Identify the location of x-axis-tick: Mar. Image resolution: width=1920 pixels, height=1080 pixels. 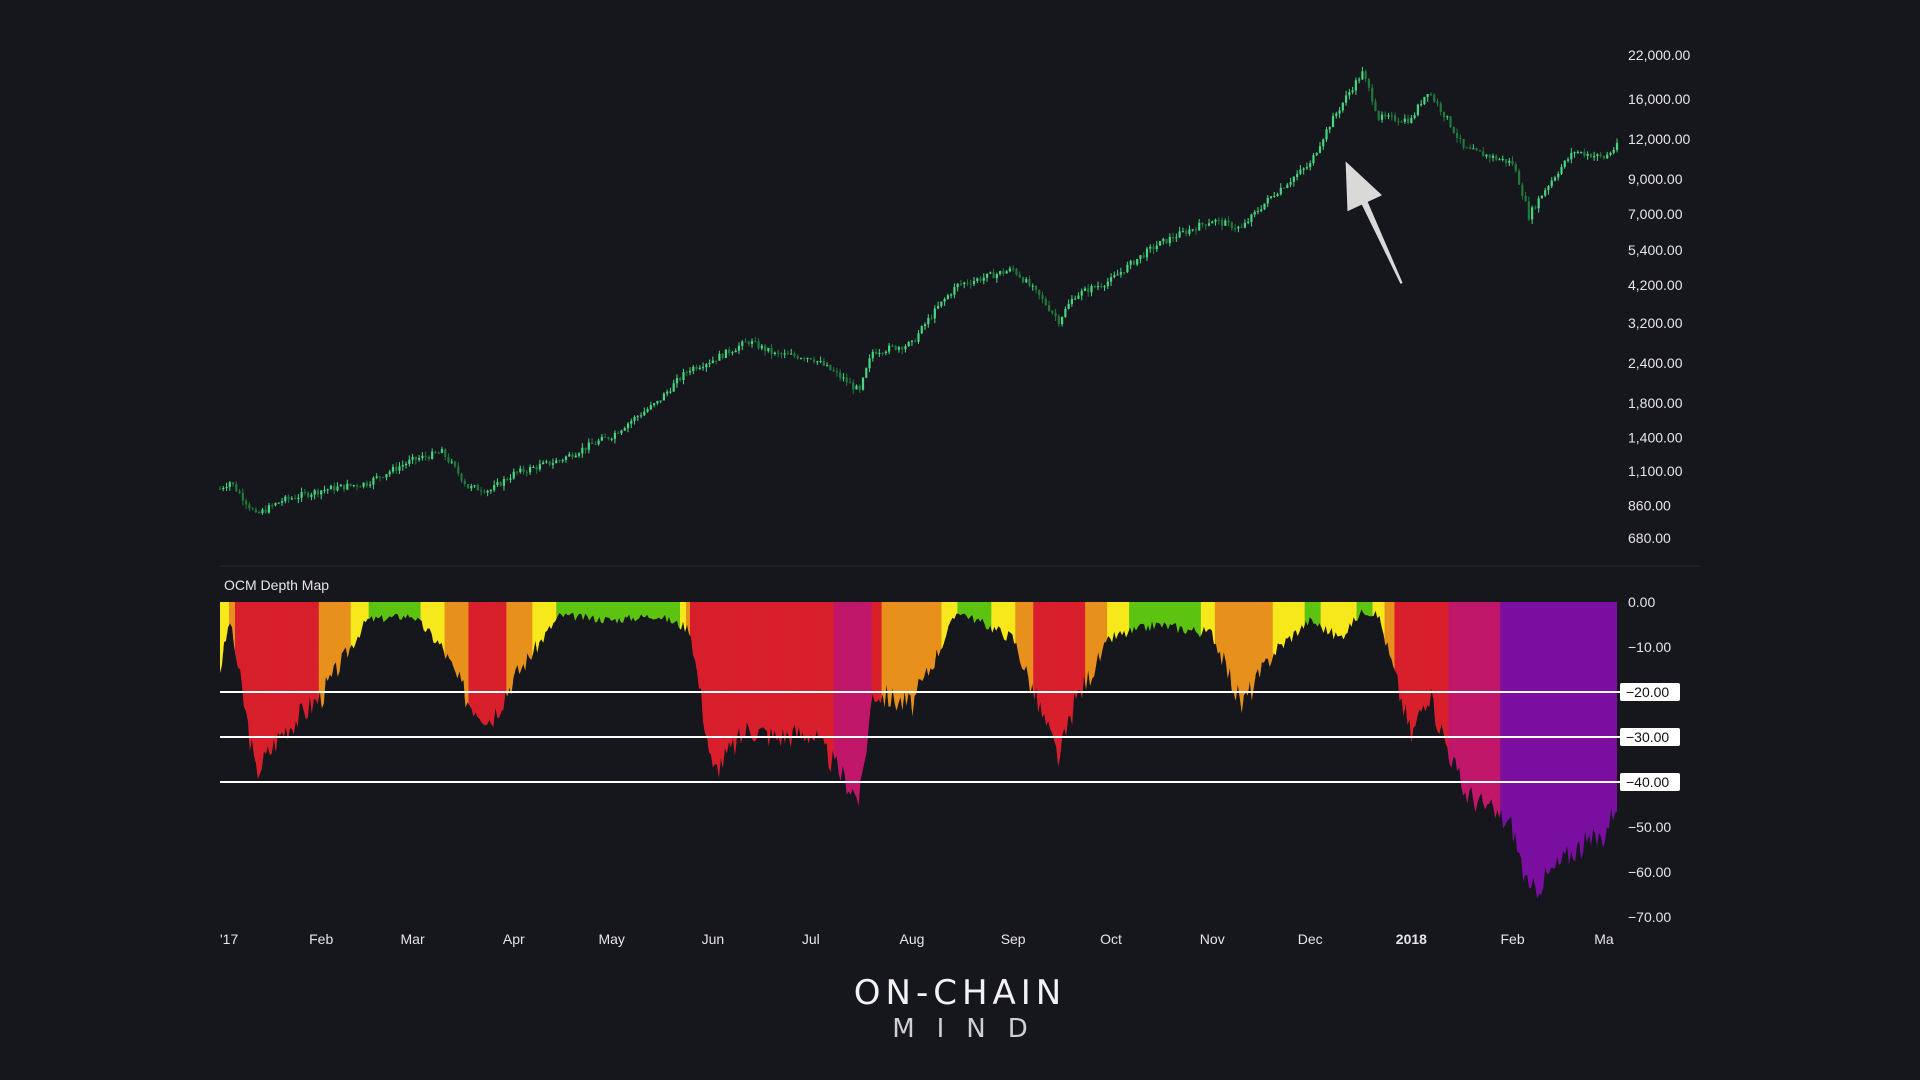
(413, 939).